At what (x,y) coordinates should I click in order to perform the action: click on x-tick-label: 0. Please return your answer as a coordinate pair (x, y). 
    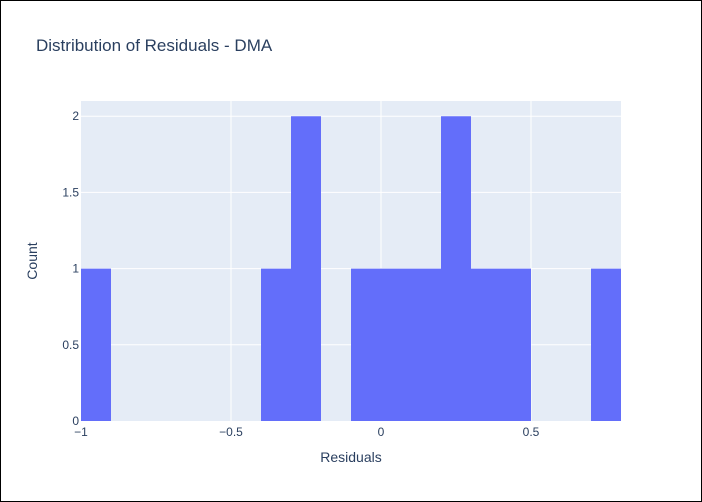
    Looking at the image, I should click on (381, 432).